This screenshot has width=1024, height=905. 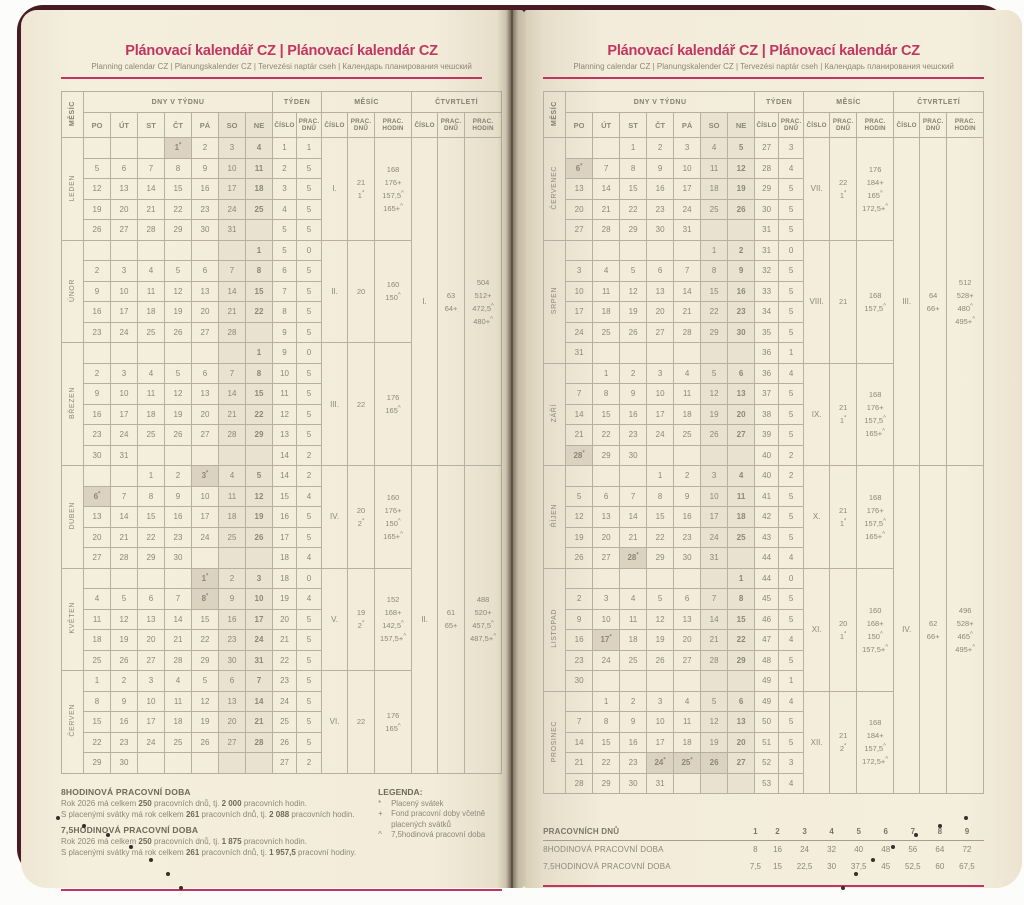 What do you see at coordinates (763, 301) in the screenshot?
I see `week-row: SRPEN 1 2 31 0 VIII. 21 168 157,5^` at bounding box center [763, 301].